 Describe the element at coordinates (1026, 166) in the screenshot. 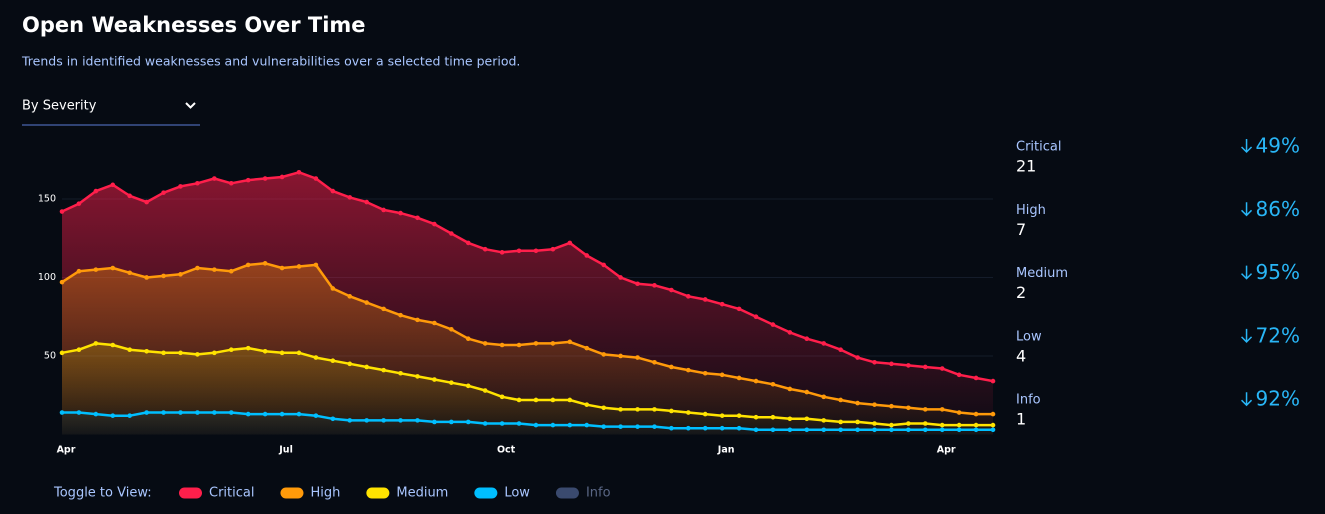

I see `summary-count: 21` at that location.